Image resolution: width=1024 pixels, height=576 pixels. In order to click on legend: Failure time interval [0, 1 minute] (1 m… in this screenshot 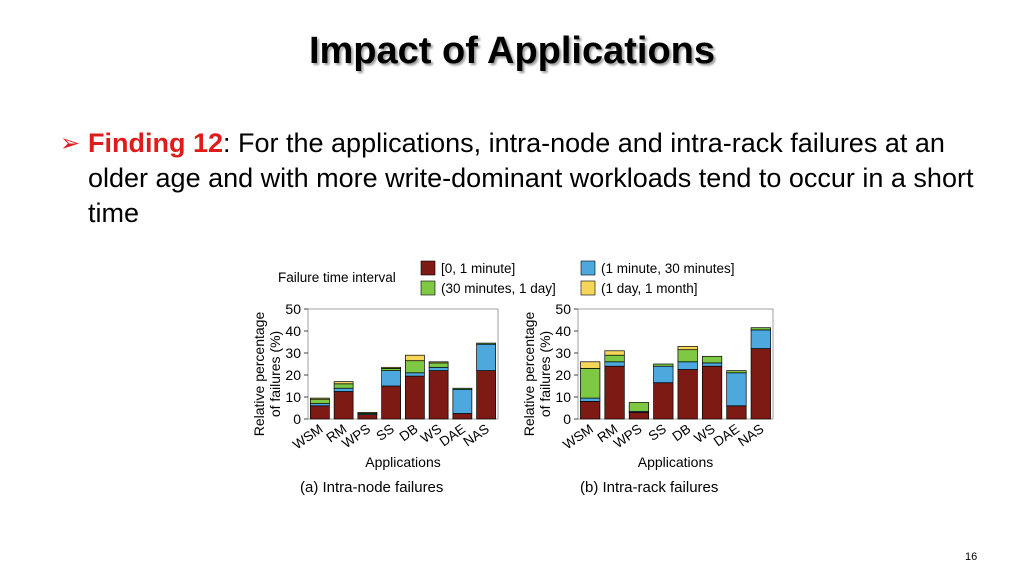, I will do `click(506, 278)`.